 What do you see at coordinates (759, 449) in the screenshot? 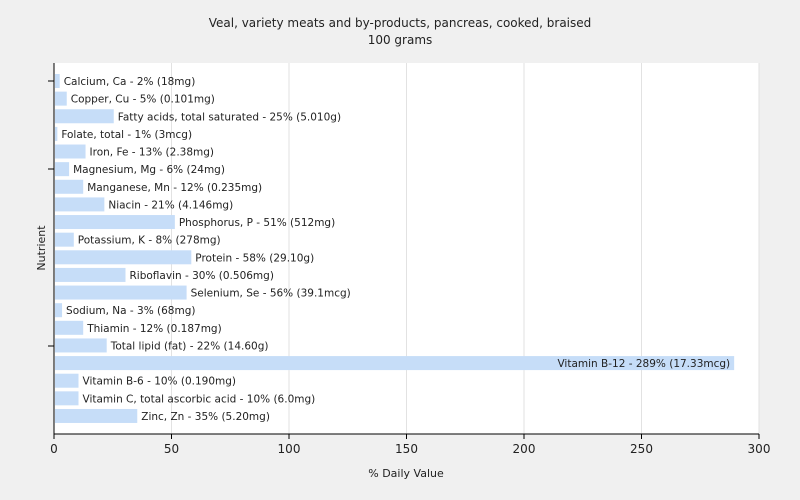
I see `x-tick-label: 300` at bounding box center [759, 449].